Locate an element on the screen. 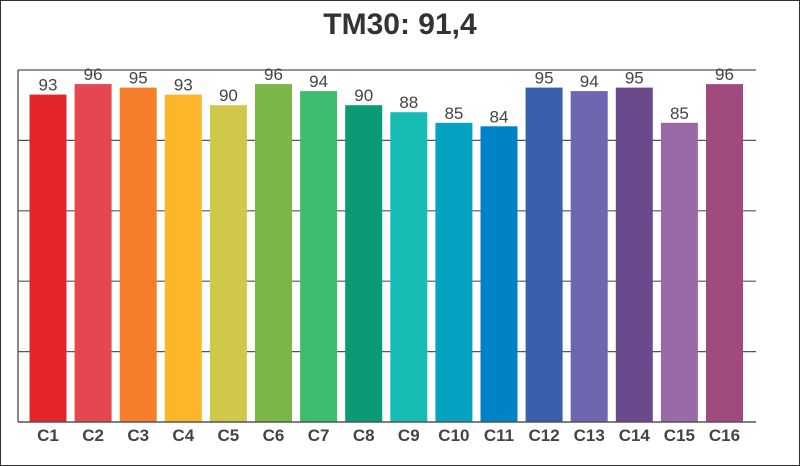 The image size is (800, 466). value-label-c11: 84 is located at coordinates (499, 116).